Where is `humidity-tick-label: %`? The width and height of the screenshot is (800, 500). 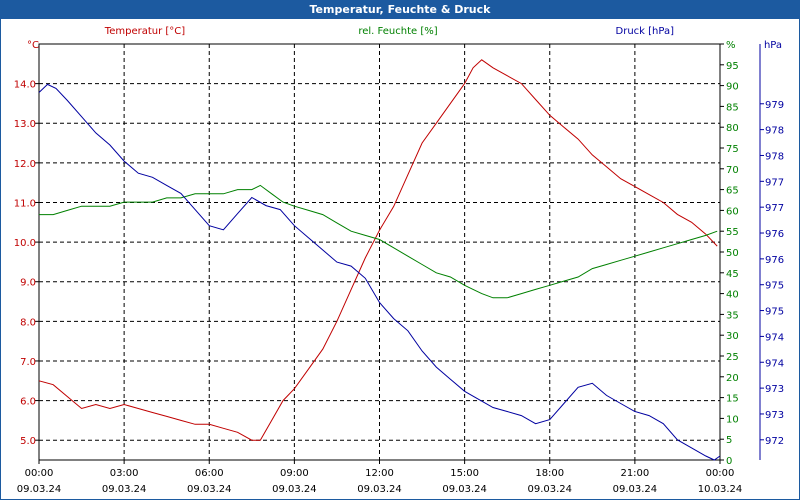 humidity-tick-label: % is located at coordinates (731, 45).